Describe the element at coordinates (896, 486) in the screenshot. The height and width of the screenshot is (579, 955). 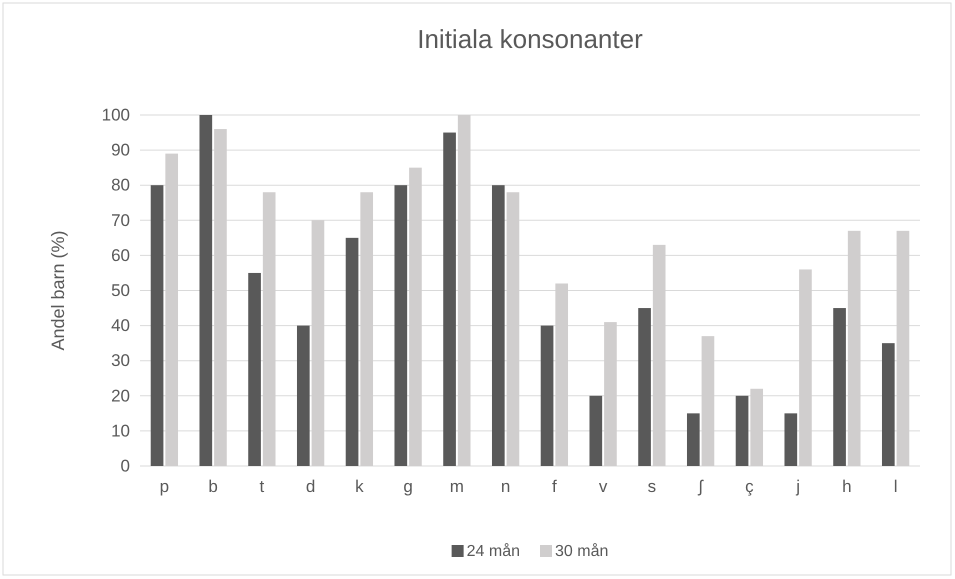
I see `x-tick-label: l` at that location.